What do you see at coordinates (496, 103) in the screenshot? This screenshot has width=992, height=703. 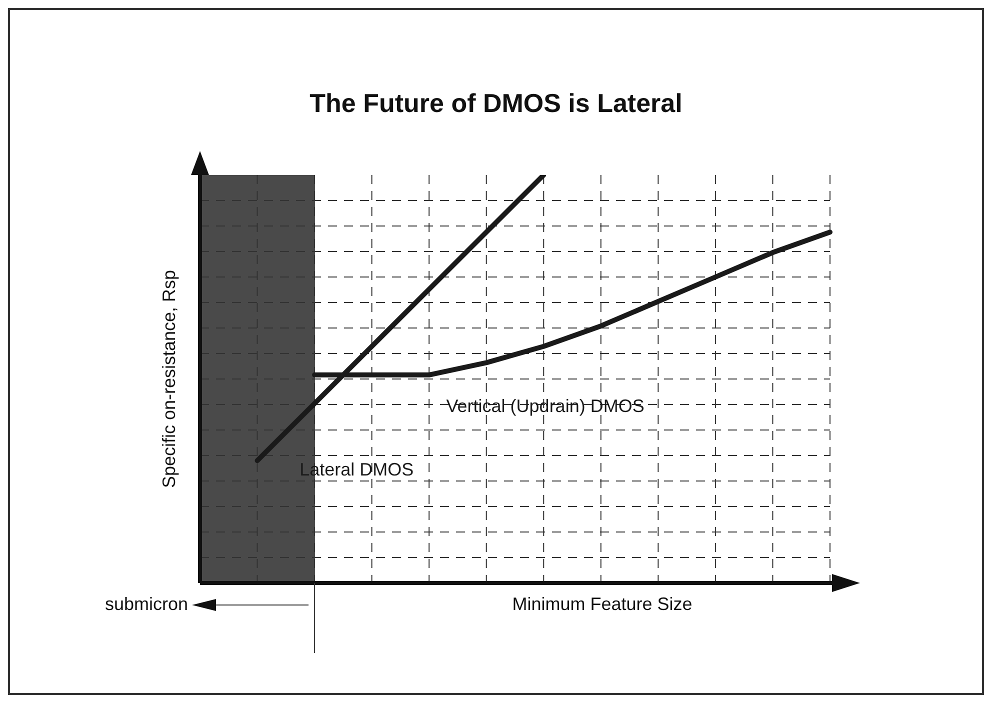 I see `chart-title: The Future of DMOS is Lateral` at bounding box center [496, 103].